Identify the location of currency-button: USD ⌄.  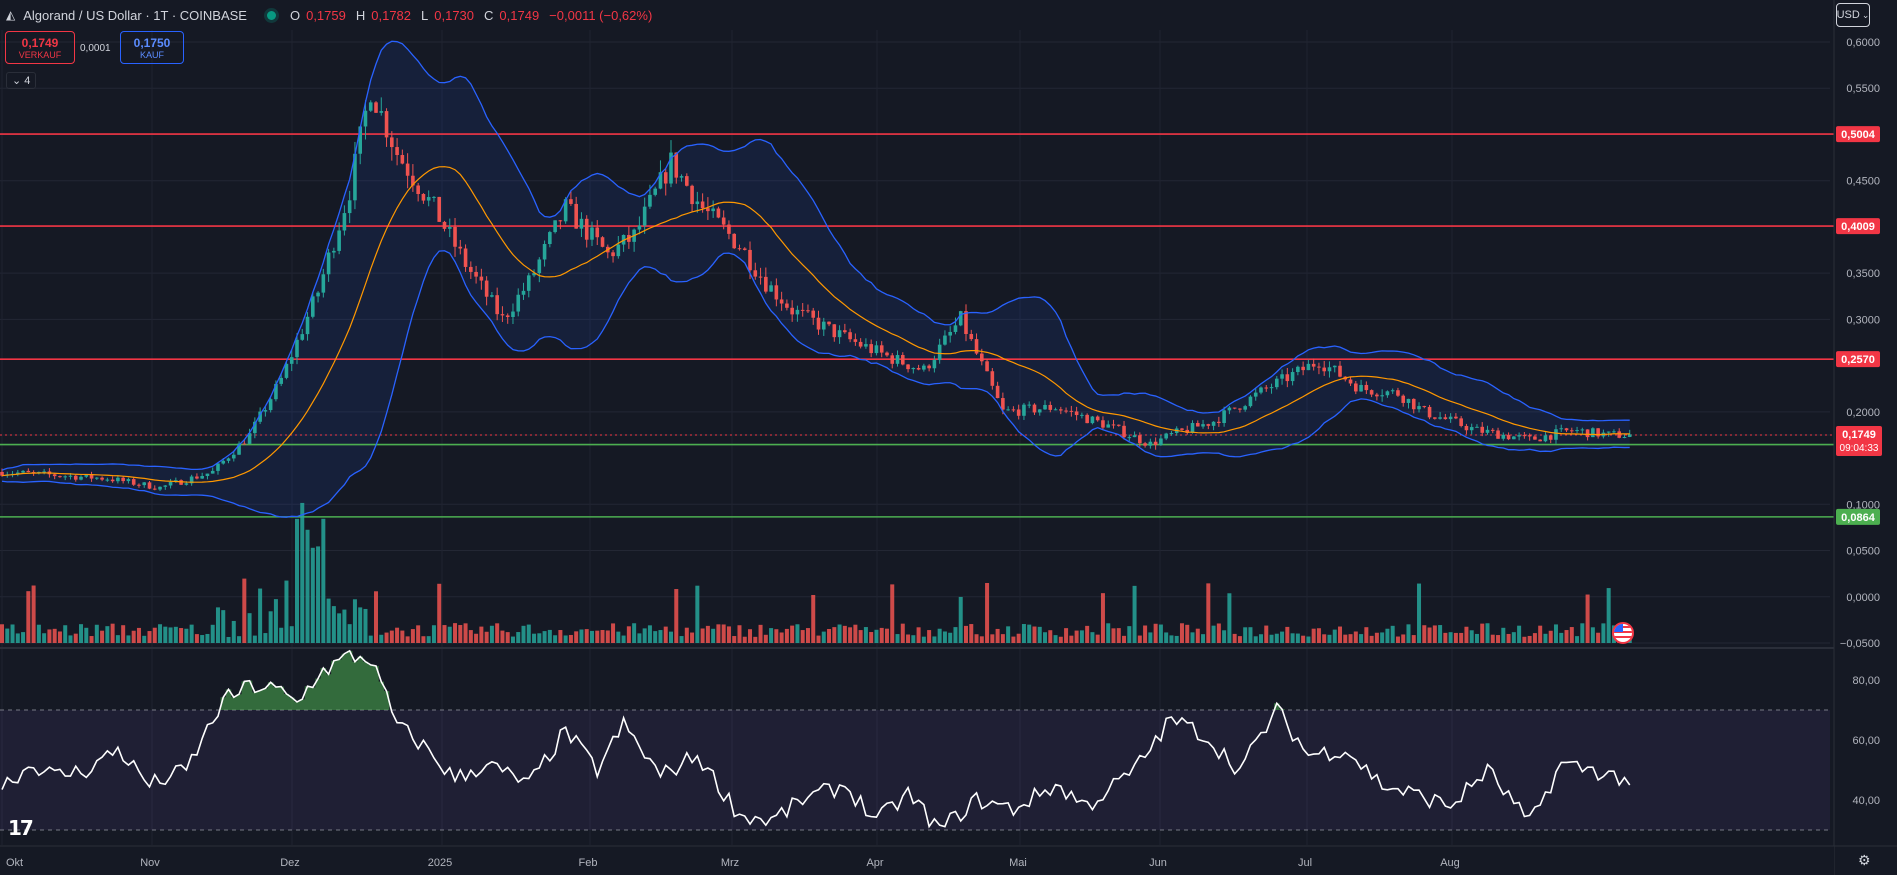
(1853, 15).